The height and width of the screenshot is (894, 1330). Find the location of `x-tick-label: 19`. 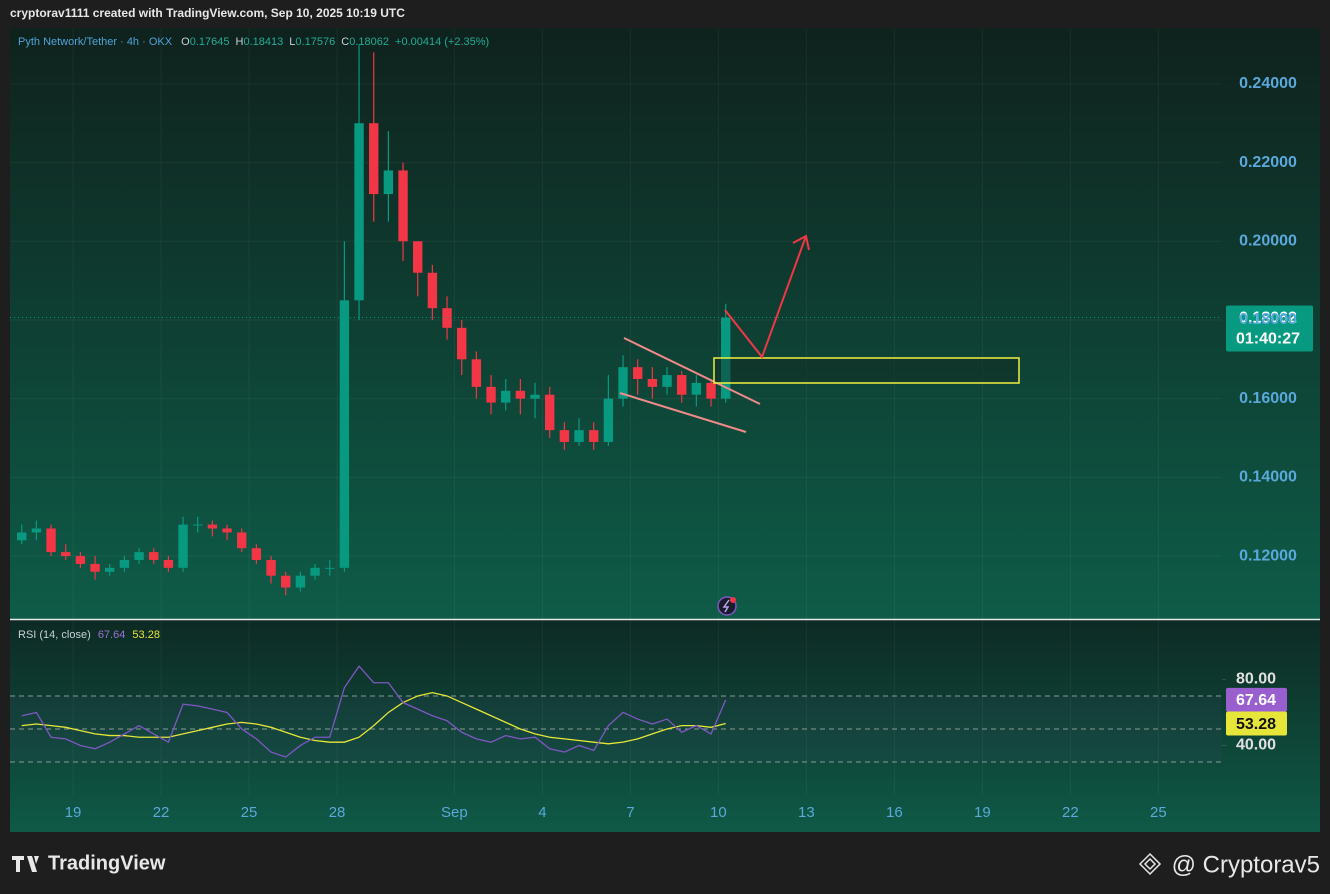

x-tick-label: 19 is located at coordinates (982, 812).